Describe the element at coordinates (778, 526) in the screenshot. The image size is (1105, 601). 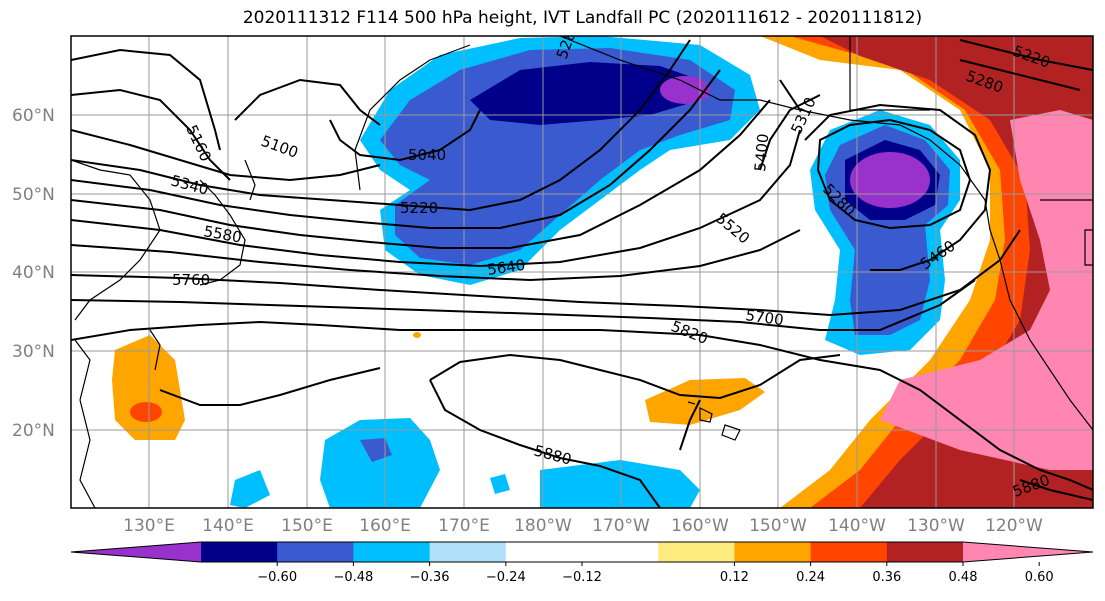
I see `lon-label: 150°W` at that location.